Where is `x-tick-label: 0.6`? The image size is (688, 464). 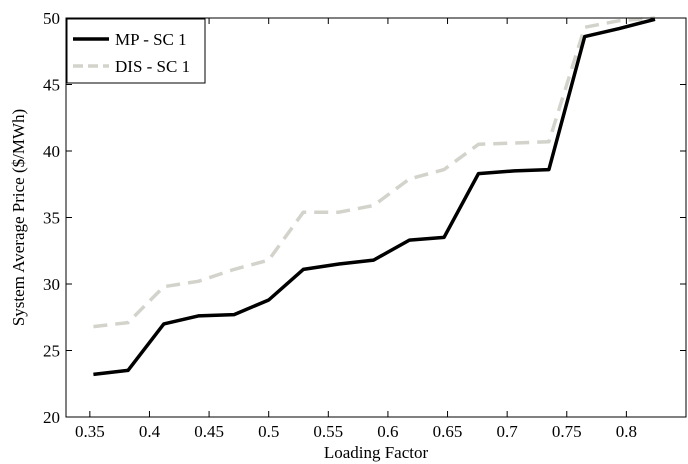 x-tick-label: 0.6 is located at coordinates (387, 431).